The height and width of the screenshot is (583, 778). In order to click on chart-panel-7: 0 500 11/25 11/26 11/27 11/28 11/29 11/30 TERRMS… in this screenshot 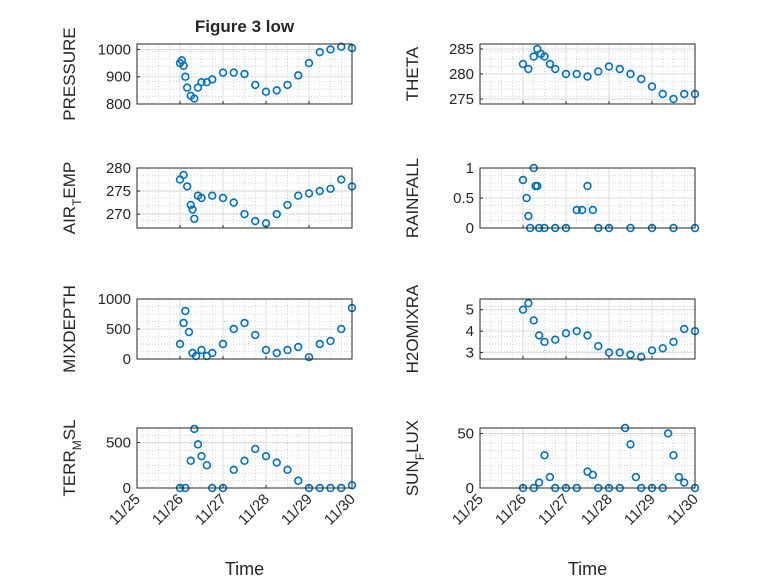, I will do `click(209, 499)`.